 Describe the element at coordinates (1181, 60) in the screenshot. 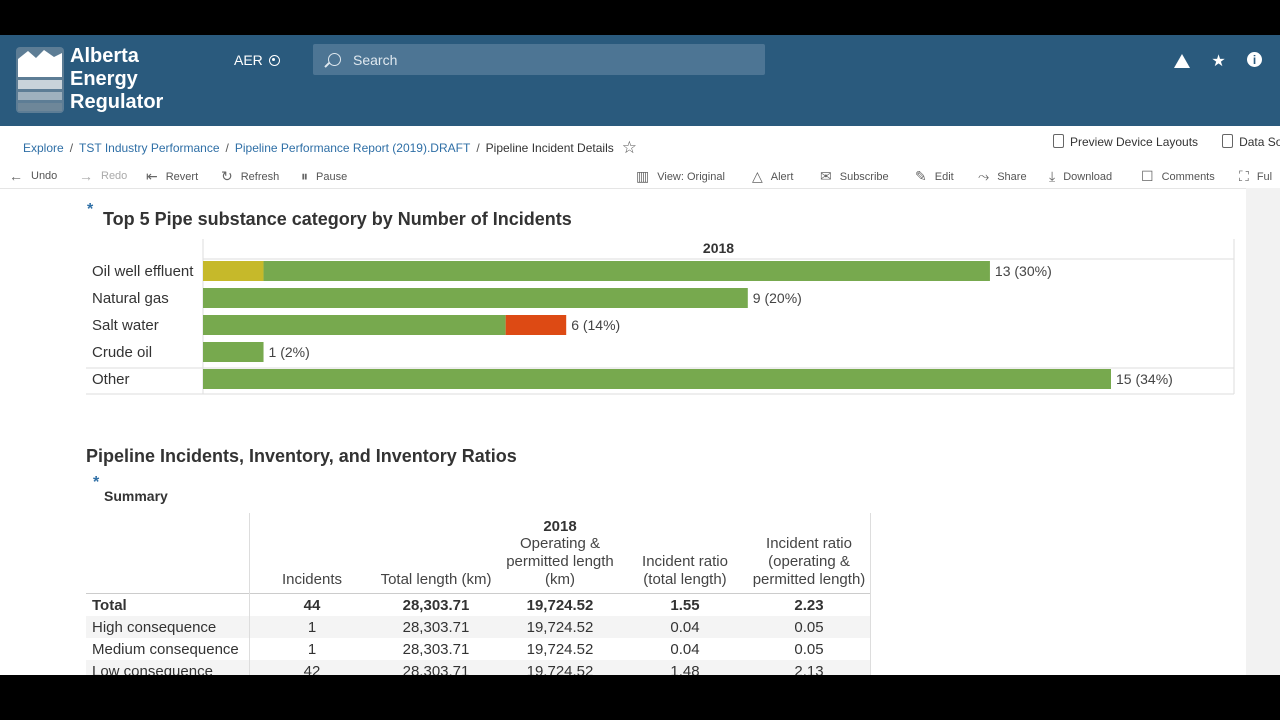

I see `alert-triangle-icon` at that location.